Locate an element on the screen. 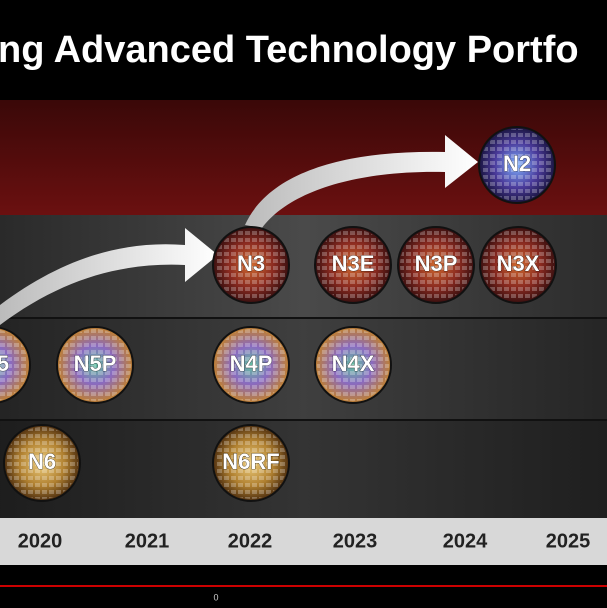 This screenshot has width=607, height=608. wafer-node: N3P is located at coordinates (436, 265).